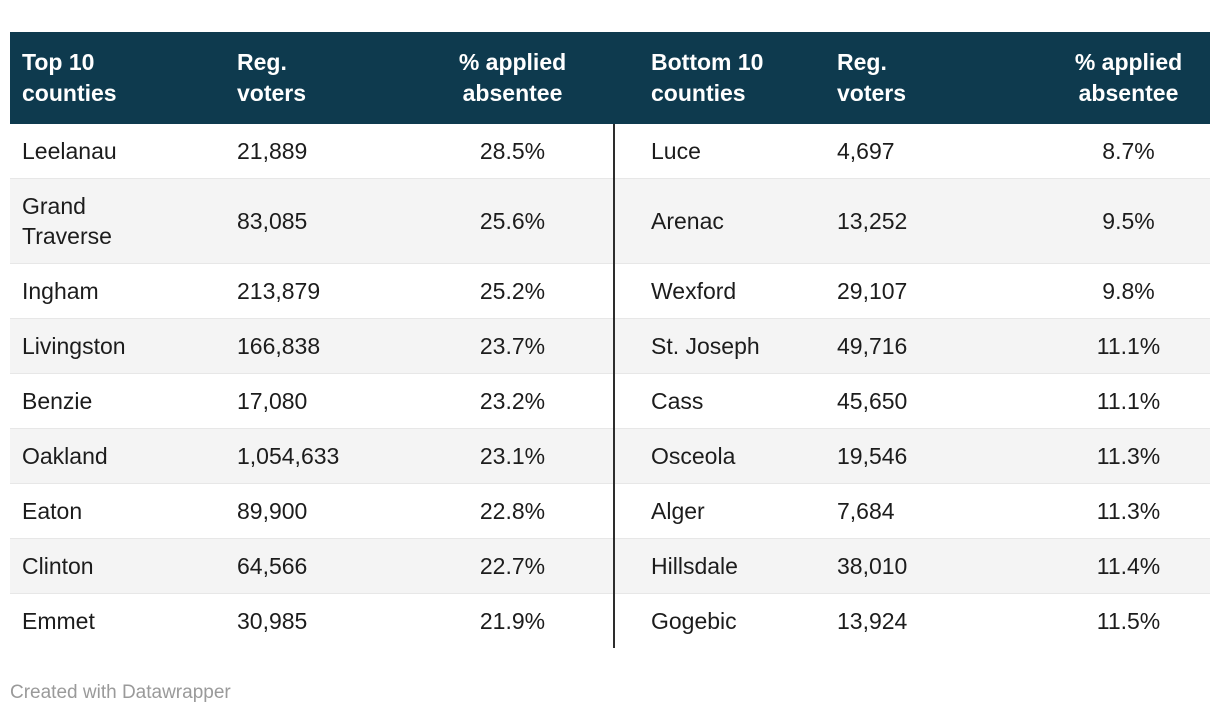  I want to click on top-pct-absentee-cell: 23.7%, so click(512, 346).